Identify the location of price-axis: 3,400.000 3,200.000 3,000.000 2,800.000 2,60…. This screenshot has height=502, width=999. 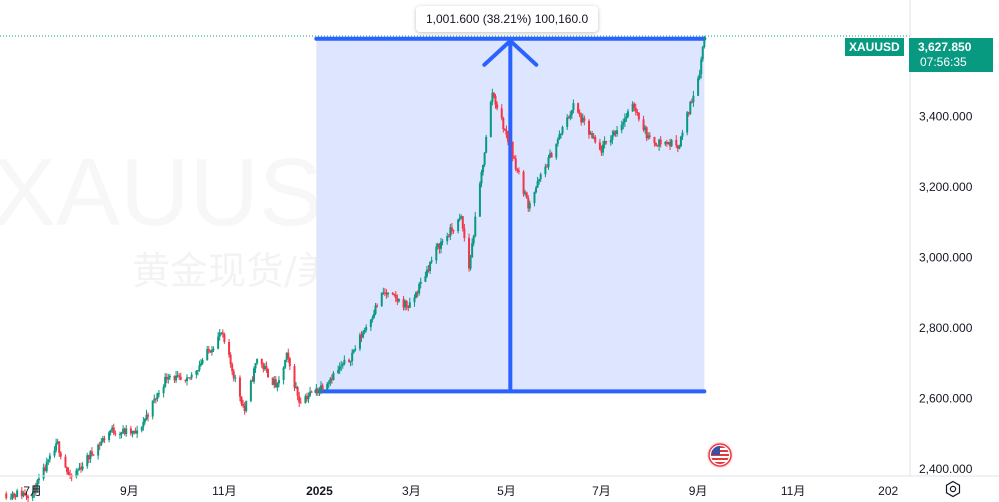
(946, 292).